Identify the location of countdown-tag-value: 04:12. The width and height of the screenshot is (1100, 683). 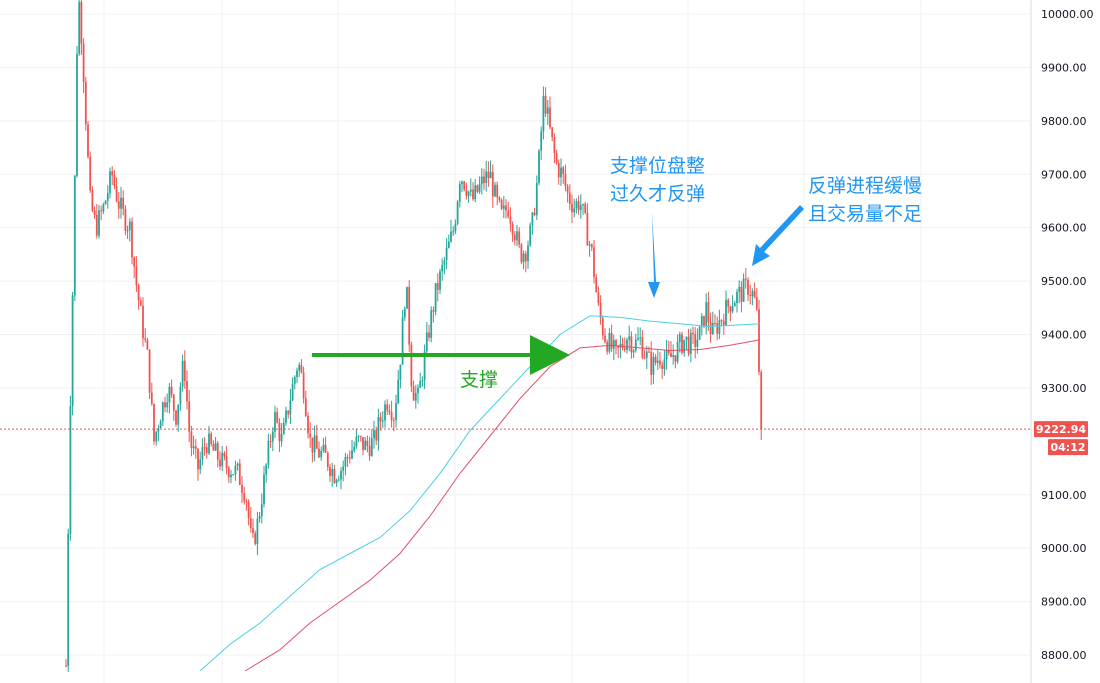
(1067, 447).